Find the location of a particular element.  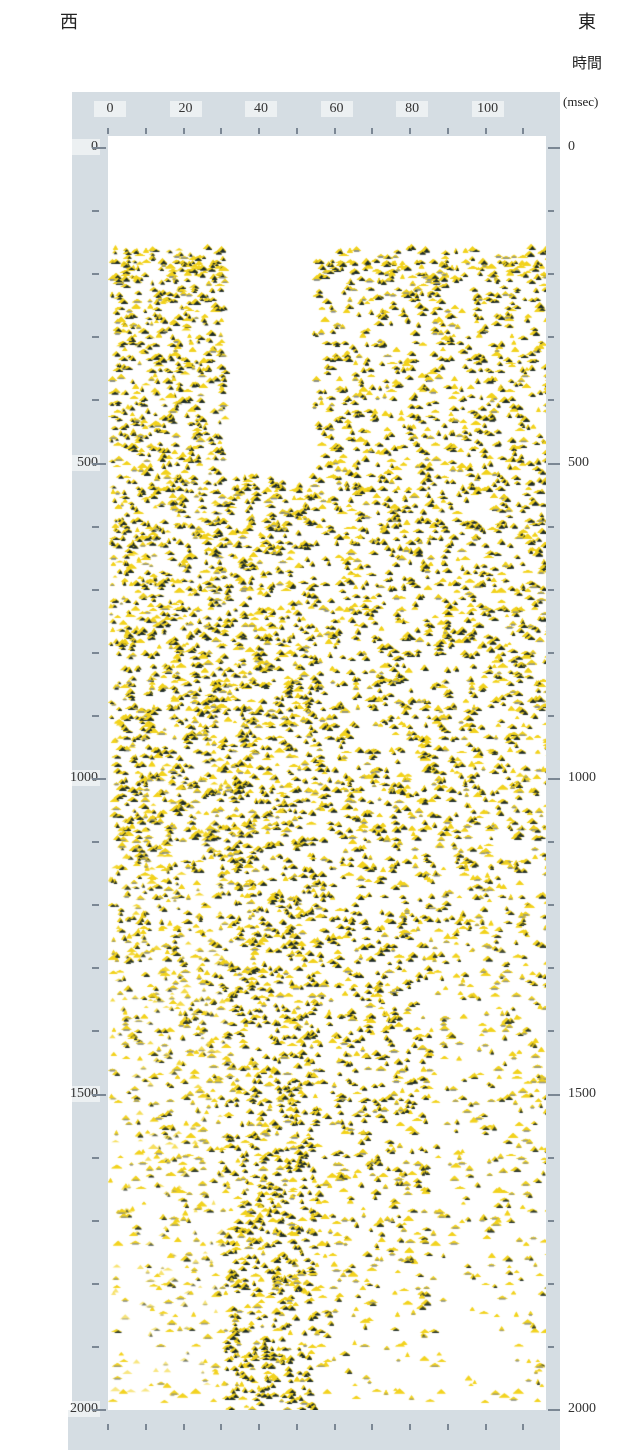

y-tick-label-left: 1000 is located at coordinates (76, 778).